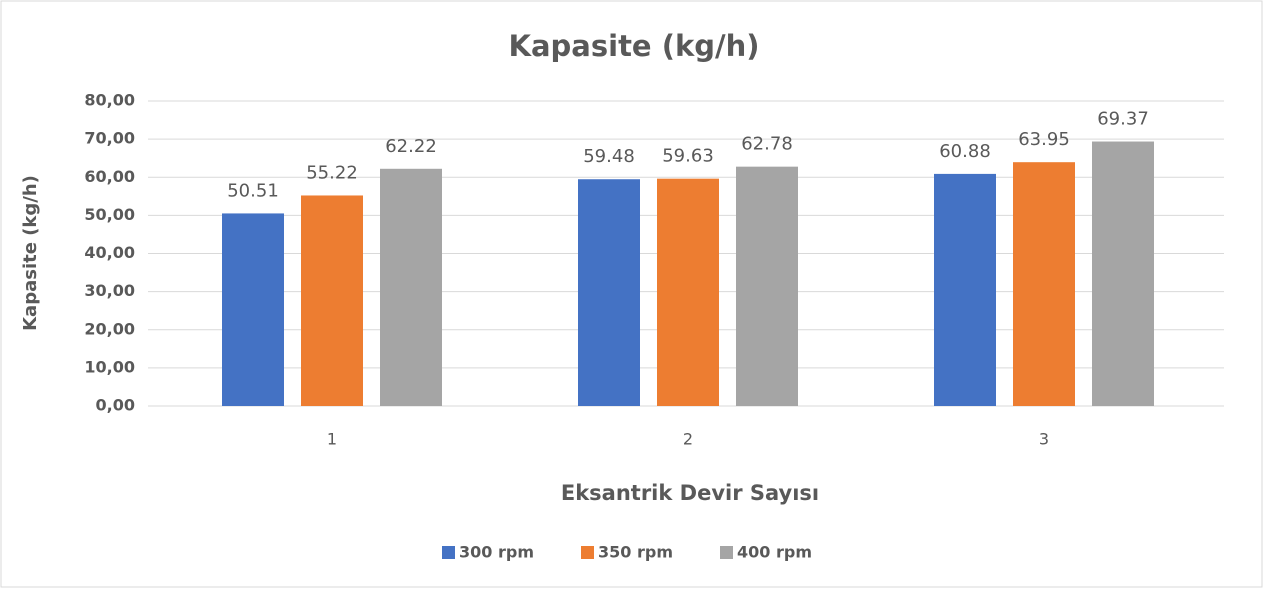 The image size is (1267, 589). Describe the element at coordinates (109, 252) in the screenshot. I see `y-tick-label: 40,00` at that location.